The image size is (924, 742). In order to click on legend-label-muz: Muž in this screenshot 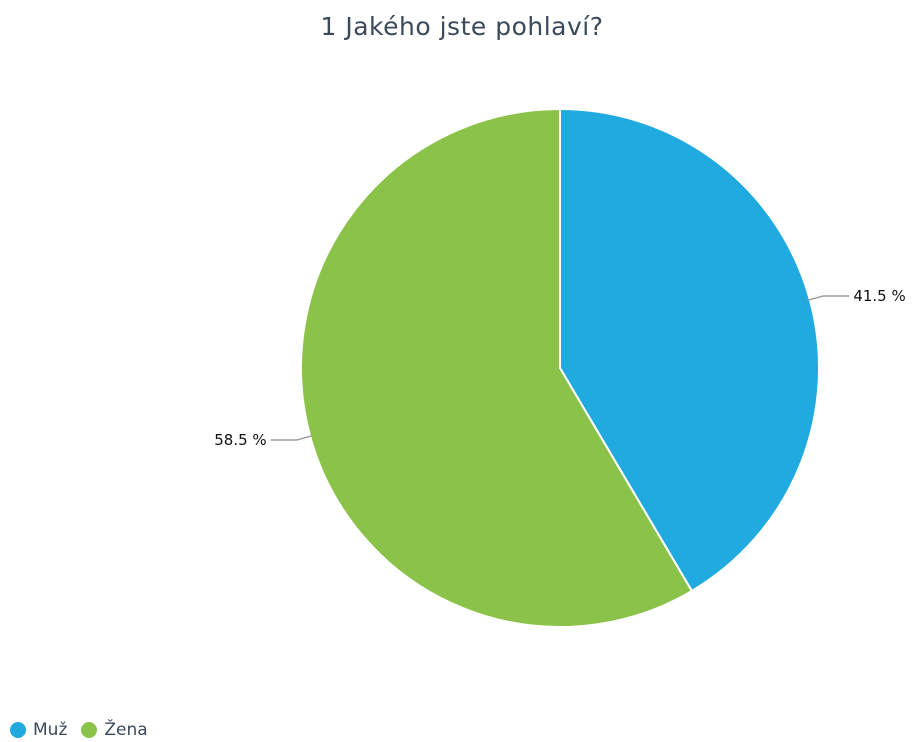, I will do `click(50, 730)`.